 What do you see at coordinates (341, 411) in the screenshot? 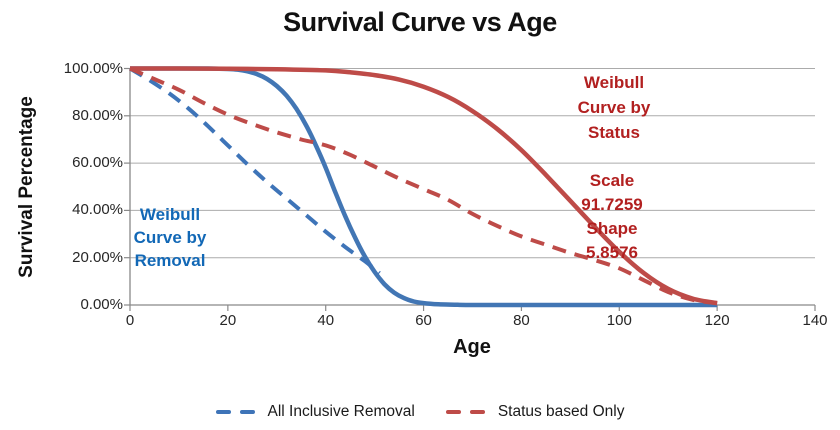
I see `legend-label: All Inclusive Removal` at bounding box center [341, 411].